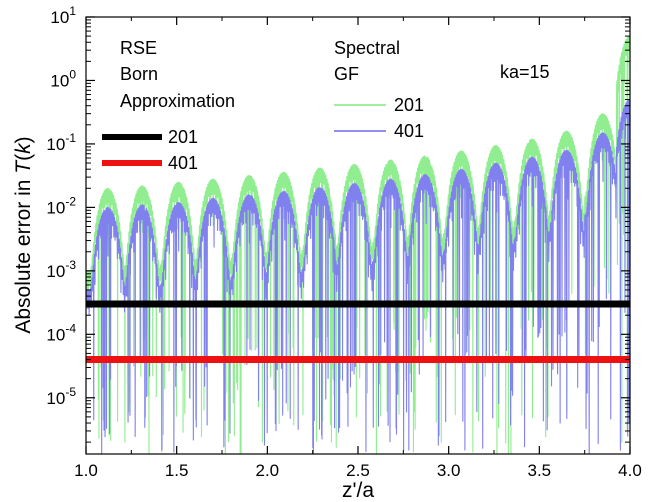 The height and width of the screenshot is (502, 661). Describe the element at coordinates (630, 470) in the screenshot. I see `x-tick-label: 4.0` at that location.